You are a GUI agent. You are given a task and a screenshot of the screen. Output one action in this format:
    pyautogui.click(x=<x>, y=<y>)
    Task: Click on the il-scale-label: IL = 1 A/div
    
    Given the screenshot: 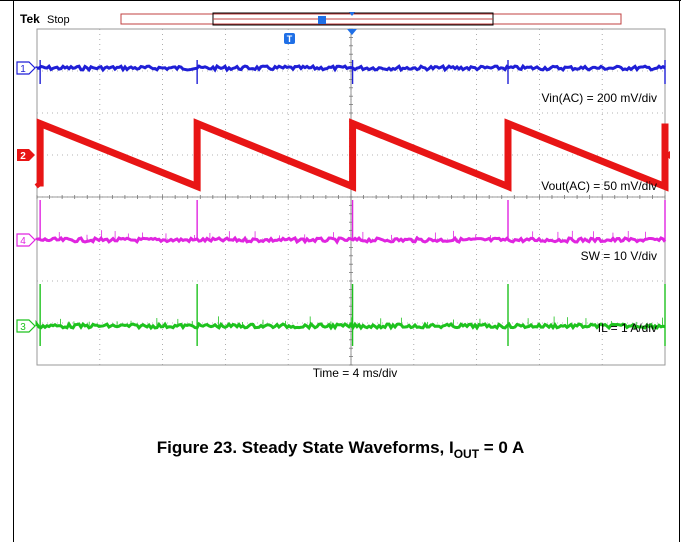 What is the action you would take?
    pyautogui.click(x=627, y=328)
    